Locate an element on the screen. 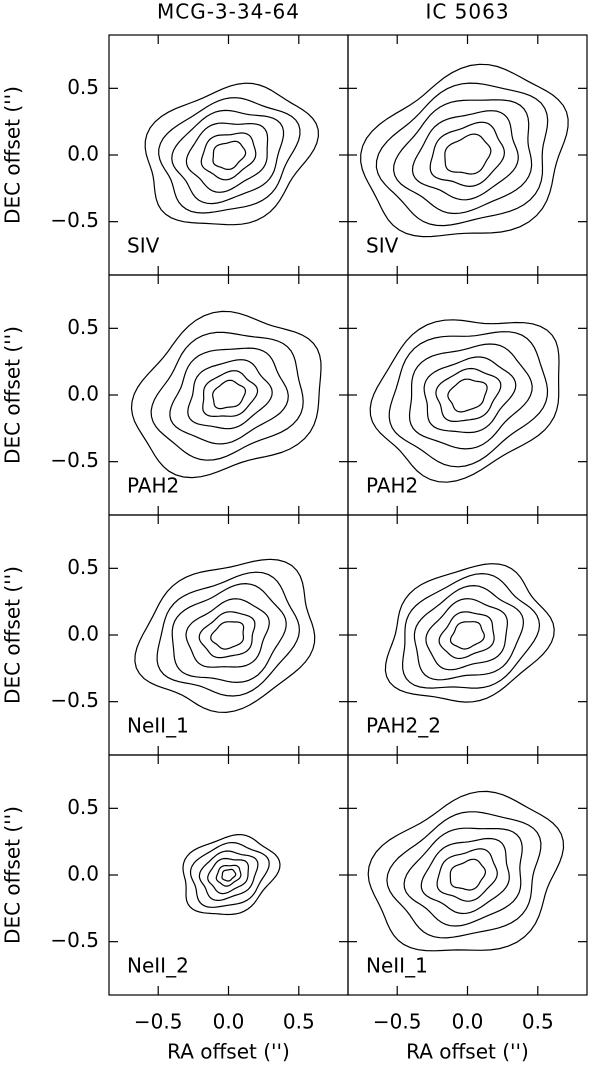 The image size is (590, 1068). panel-label: PAH2_2 is located at coordinates (403, 726).